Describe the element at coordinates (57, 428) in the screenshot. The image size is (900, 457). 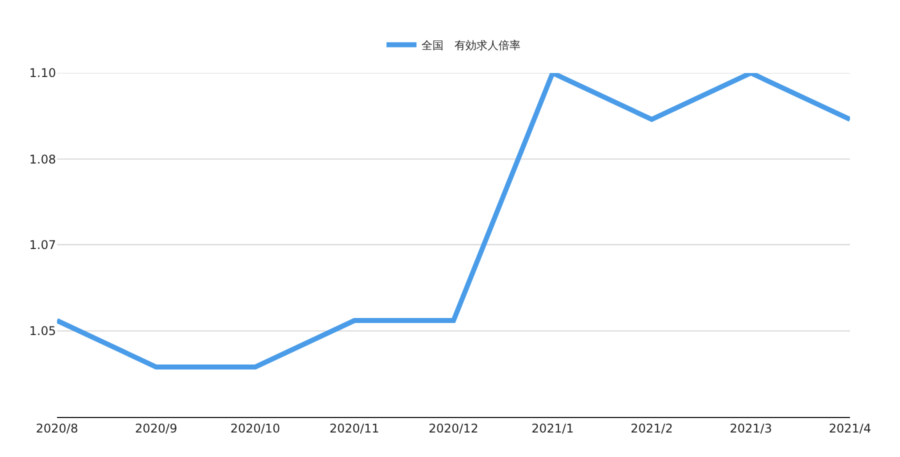
I see `x-tick-label: 2020/8` at that location.